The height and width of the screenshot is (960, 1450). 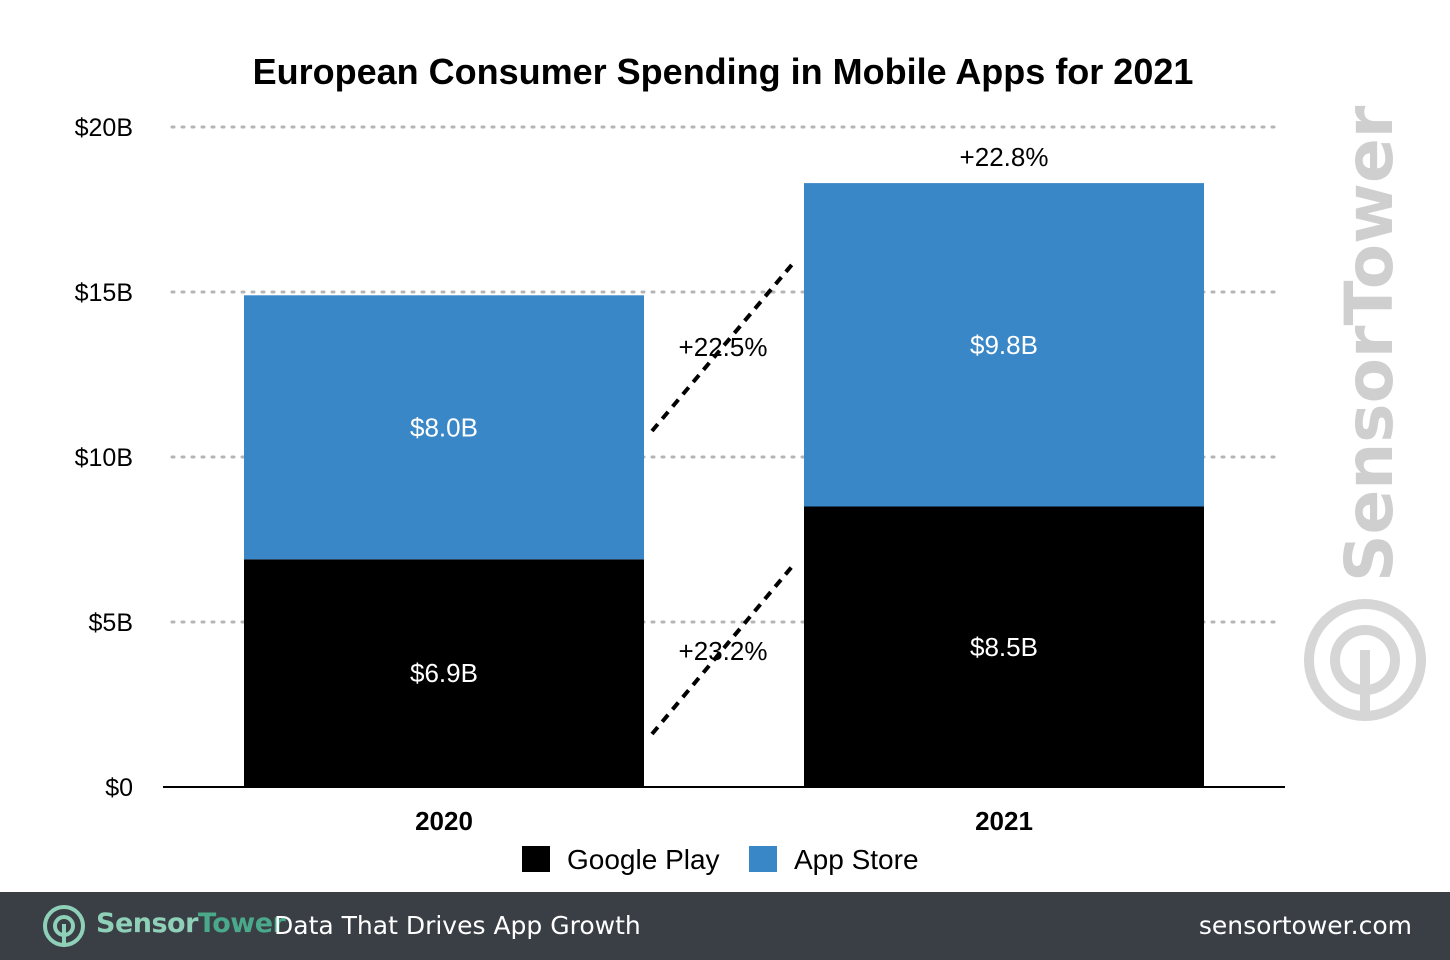 I want to click on google-play-growth-label: +23.2%, so click(x=723, y=651).